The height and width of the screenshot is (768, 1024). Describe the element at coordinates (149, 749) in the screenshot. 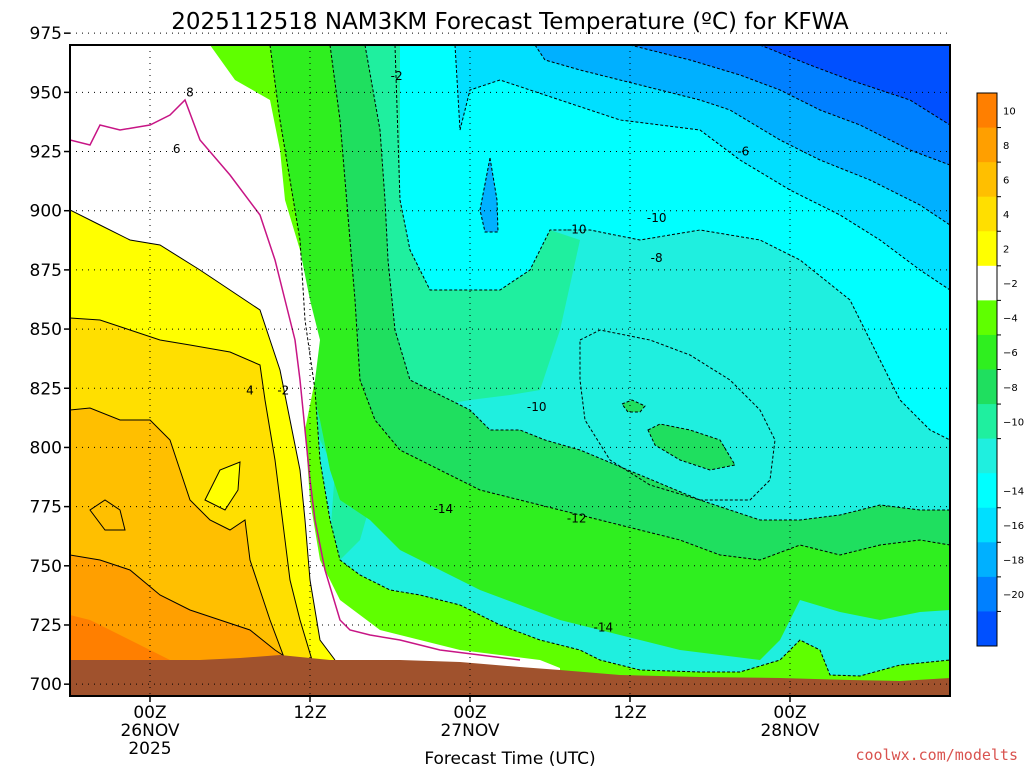

I see `x-tick-label: 2025` at that location.